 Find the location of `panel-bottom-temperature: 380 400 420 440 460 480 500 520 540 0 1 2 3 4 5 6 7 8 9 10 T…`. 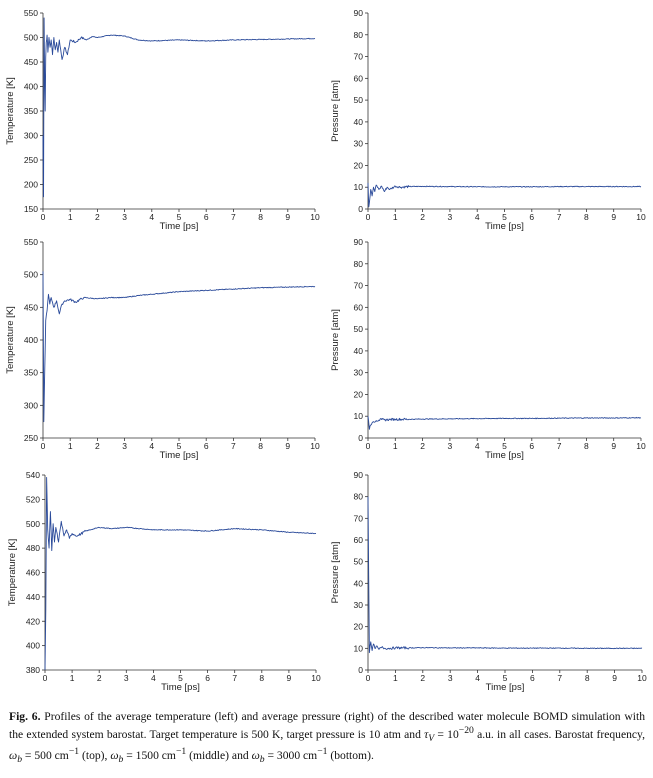

panel-bottom-temperature: 380 400 420 440 460 480 500 520 540 0 1 2 3 4 5 6 7 8 9 10 T… is located at coordinates (164, 581).